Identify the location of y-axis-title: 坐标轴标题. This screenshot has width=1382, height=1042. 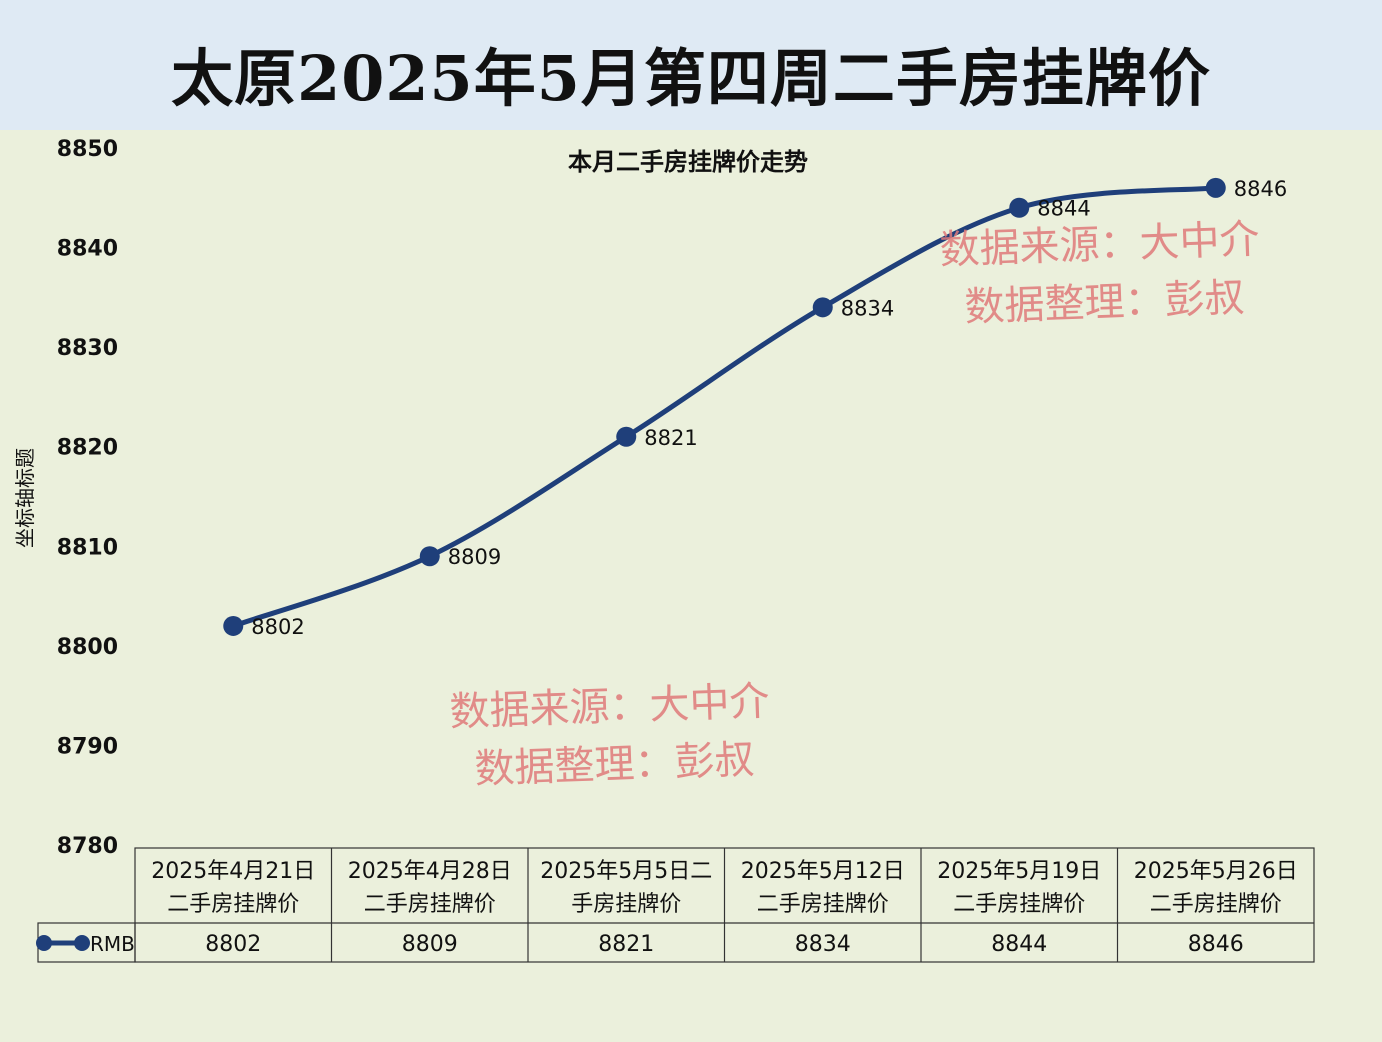
(25, 498).